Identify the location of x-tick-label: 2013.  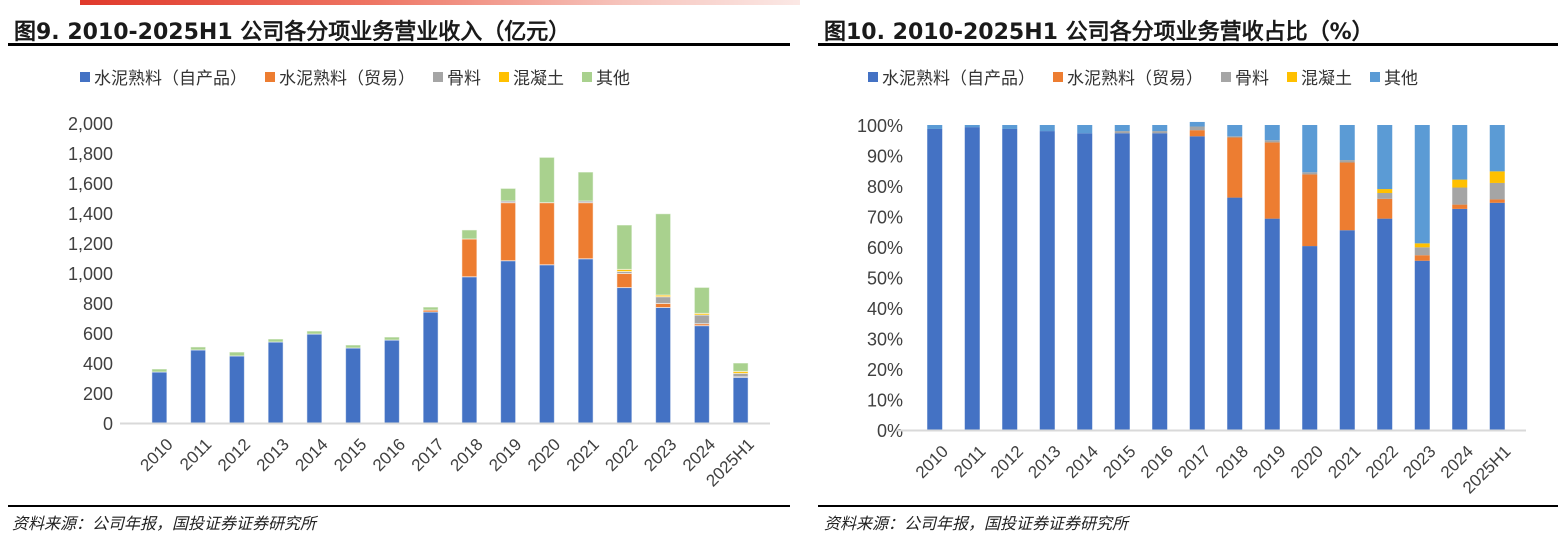
(1044, 462).